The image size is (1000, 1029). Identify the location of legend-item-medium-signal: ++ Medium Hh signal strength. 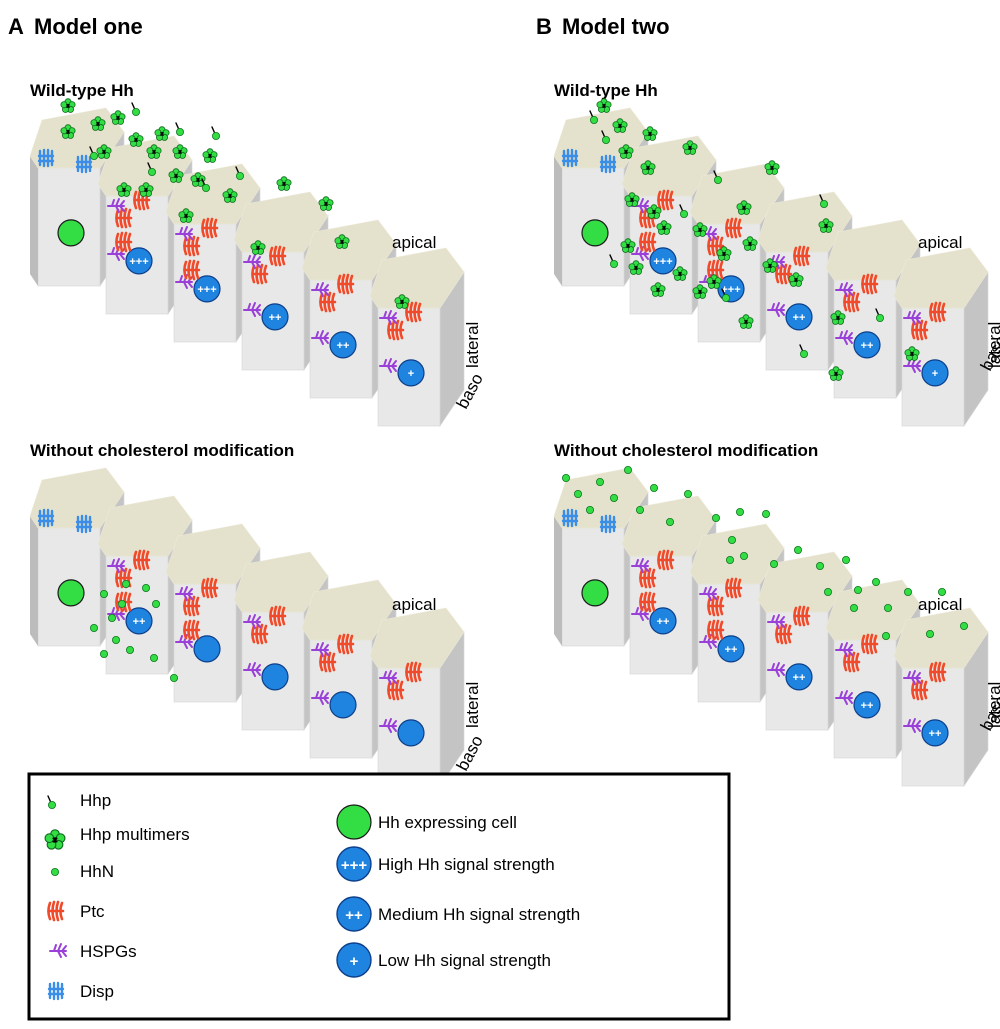
(458, 914).